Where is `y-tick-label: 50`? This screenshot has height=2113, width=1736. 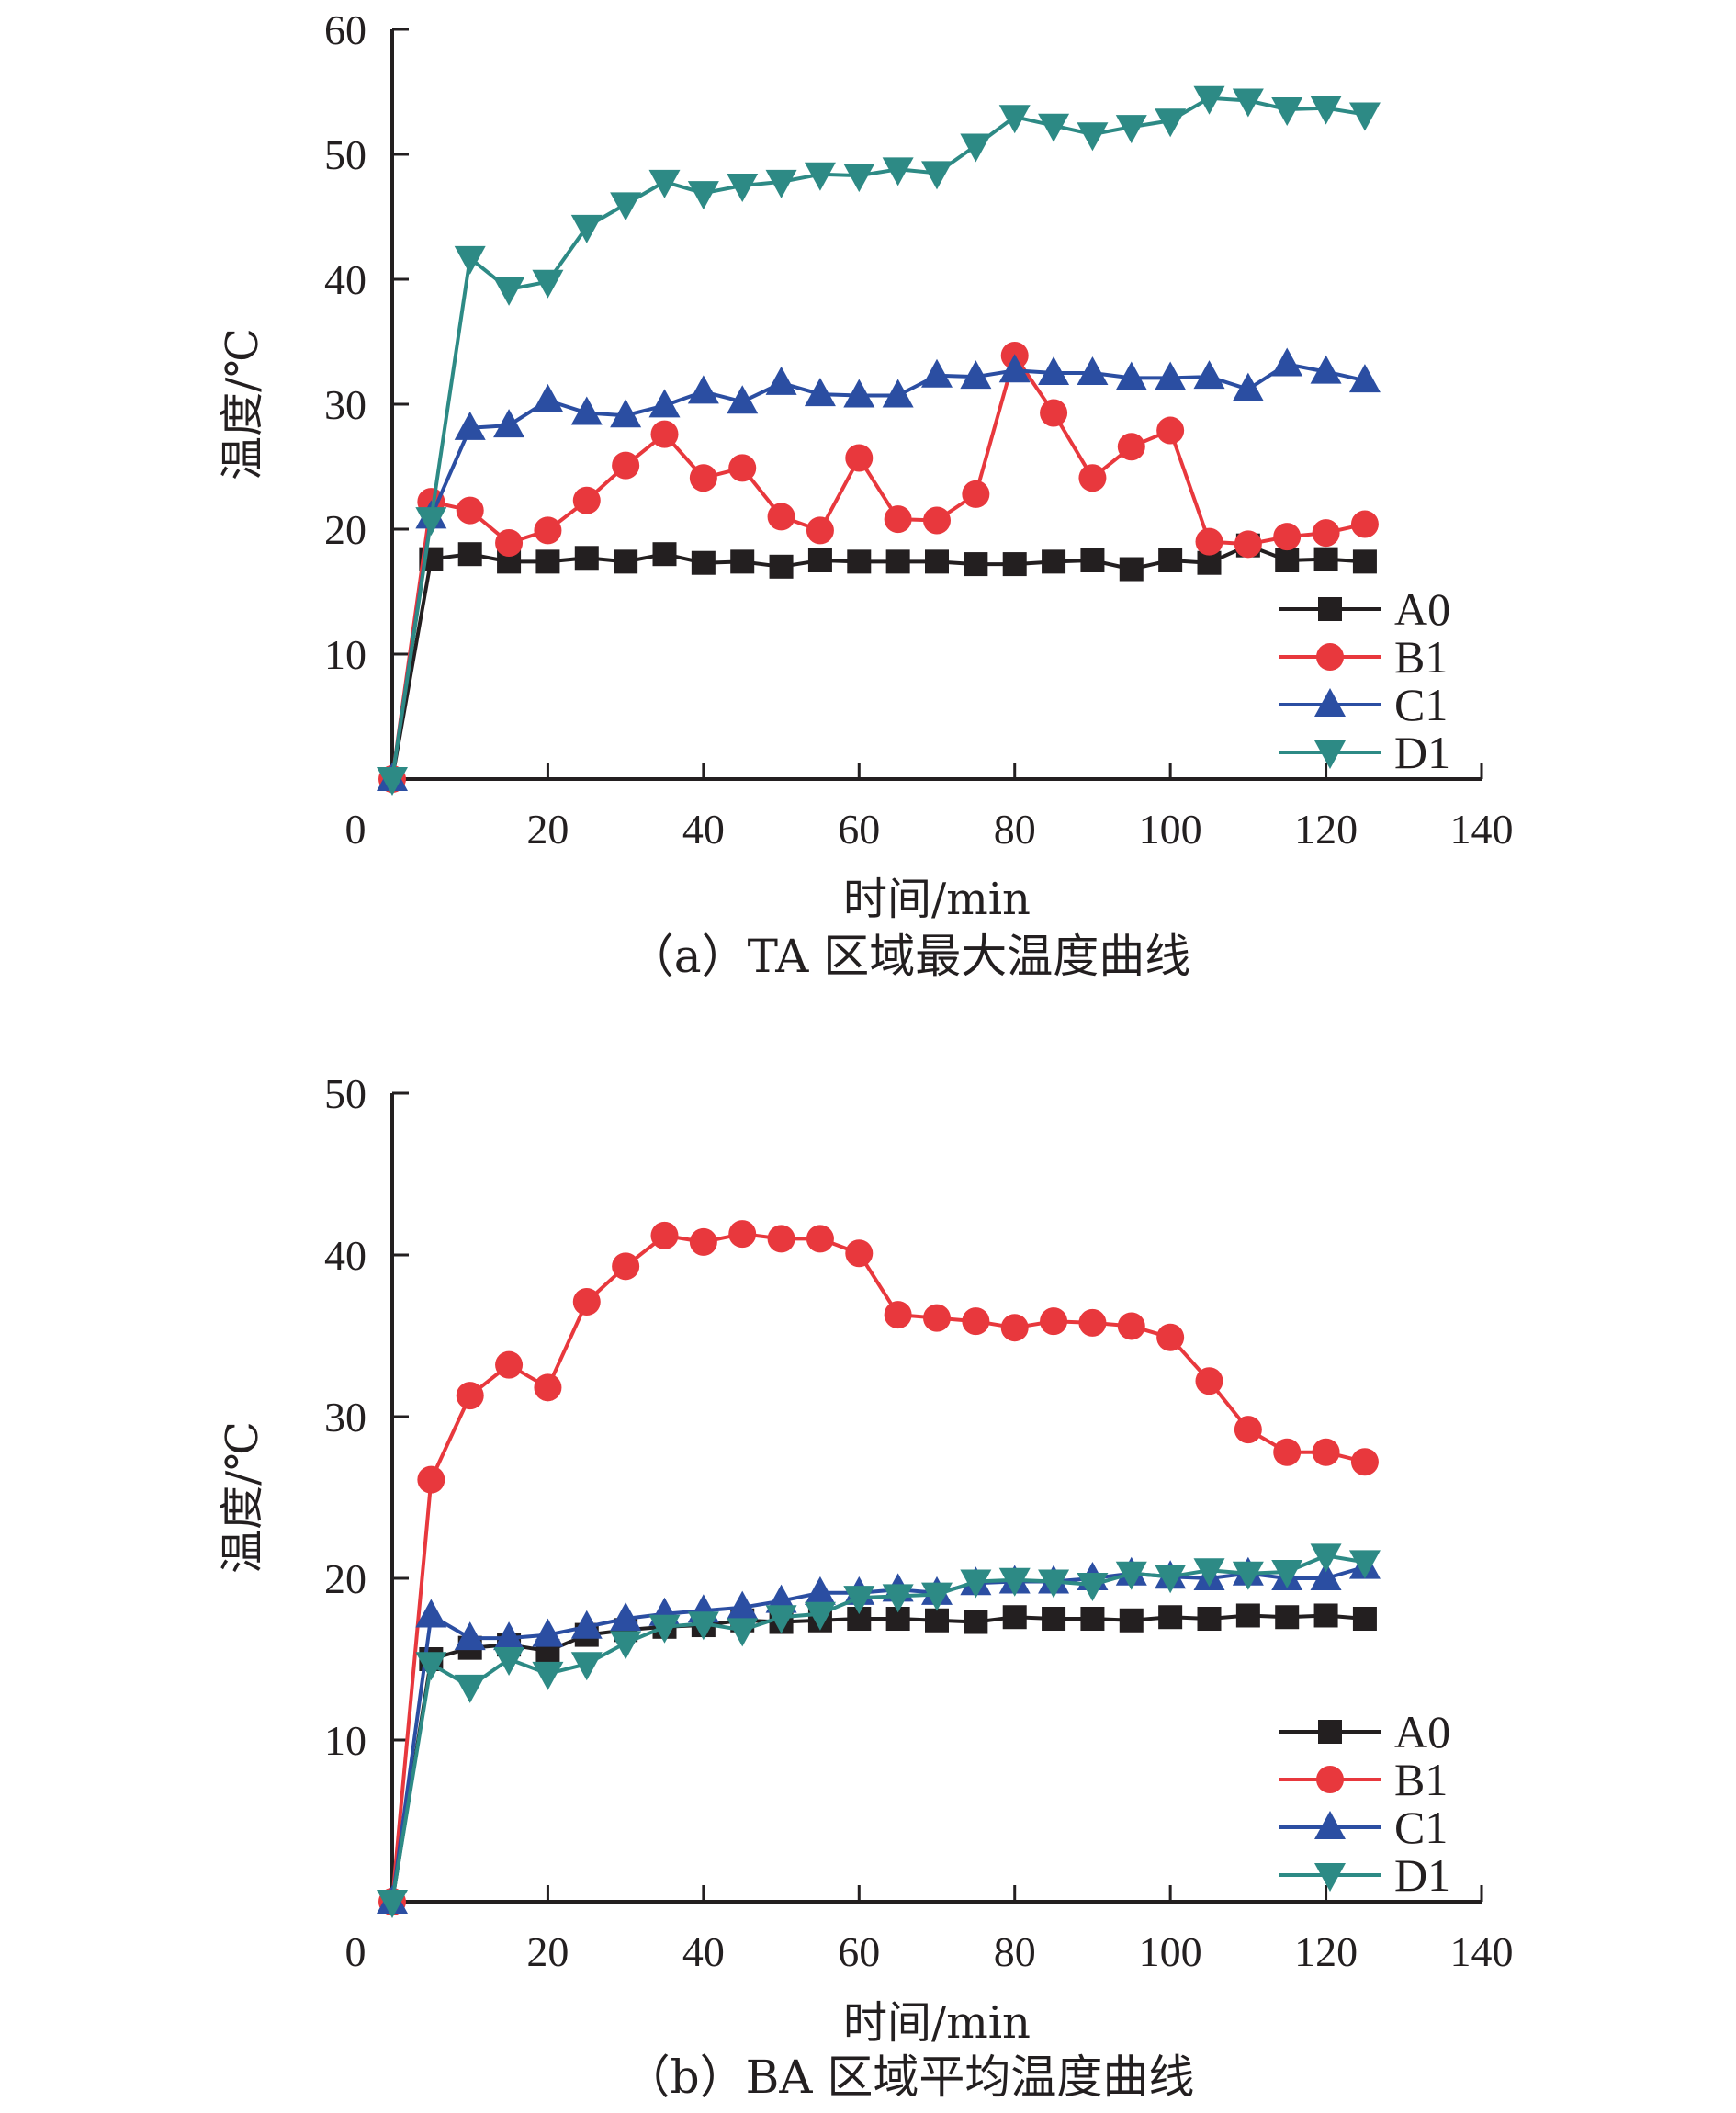
y-tick-label: 50 is located at coordinates (345, 1093).